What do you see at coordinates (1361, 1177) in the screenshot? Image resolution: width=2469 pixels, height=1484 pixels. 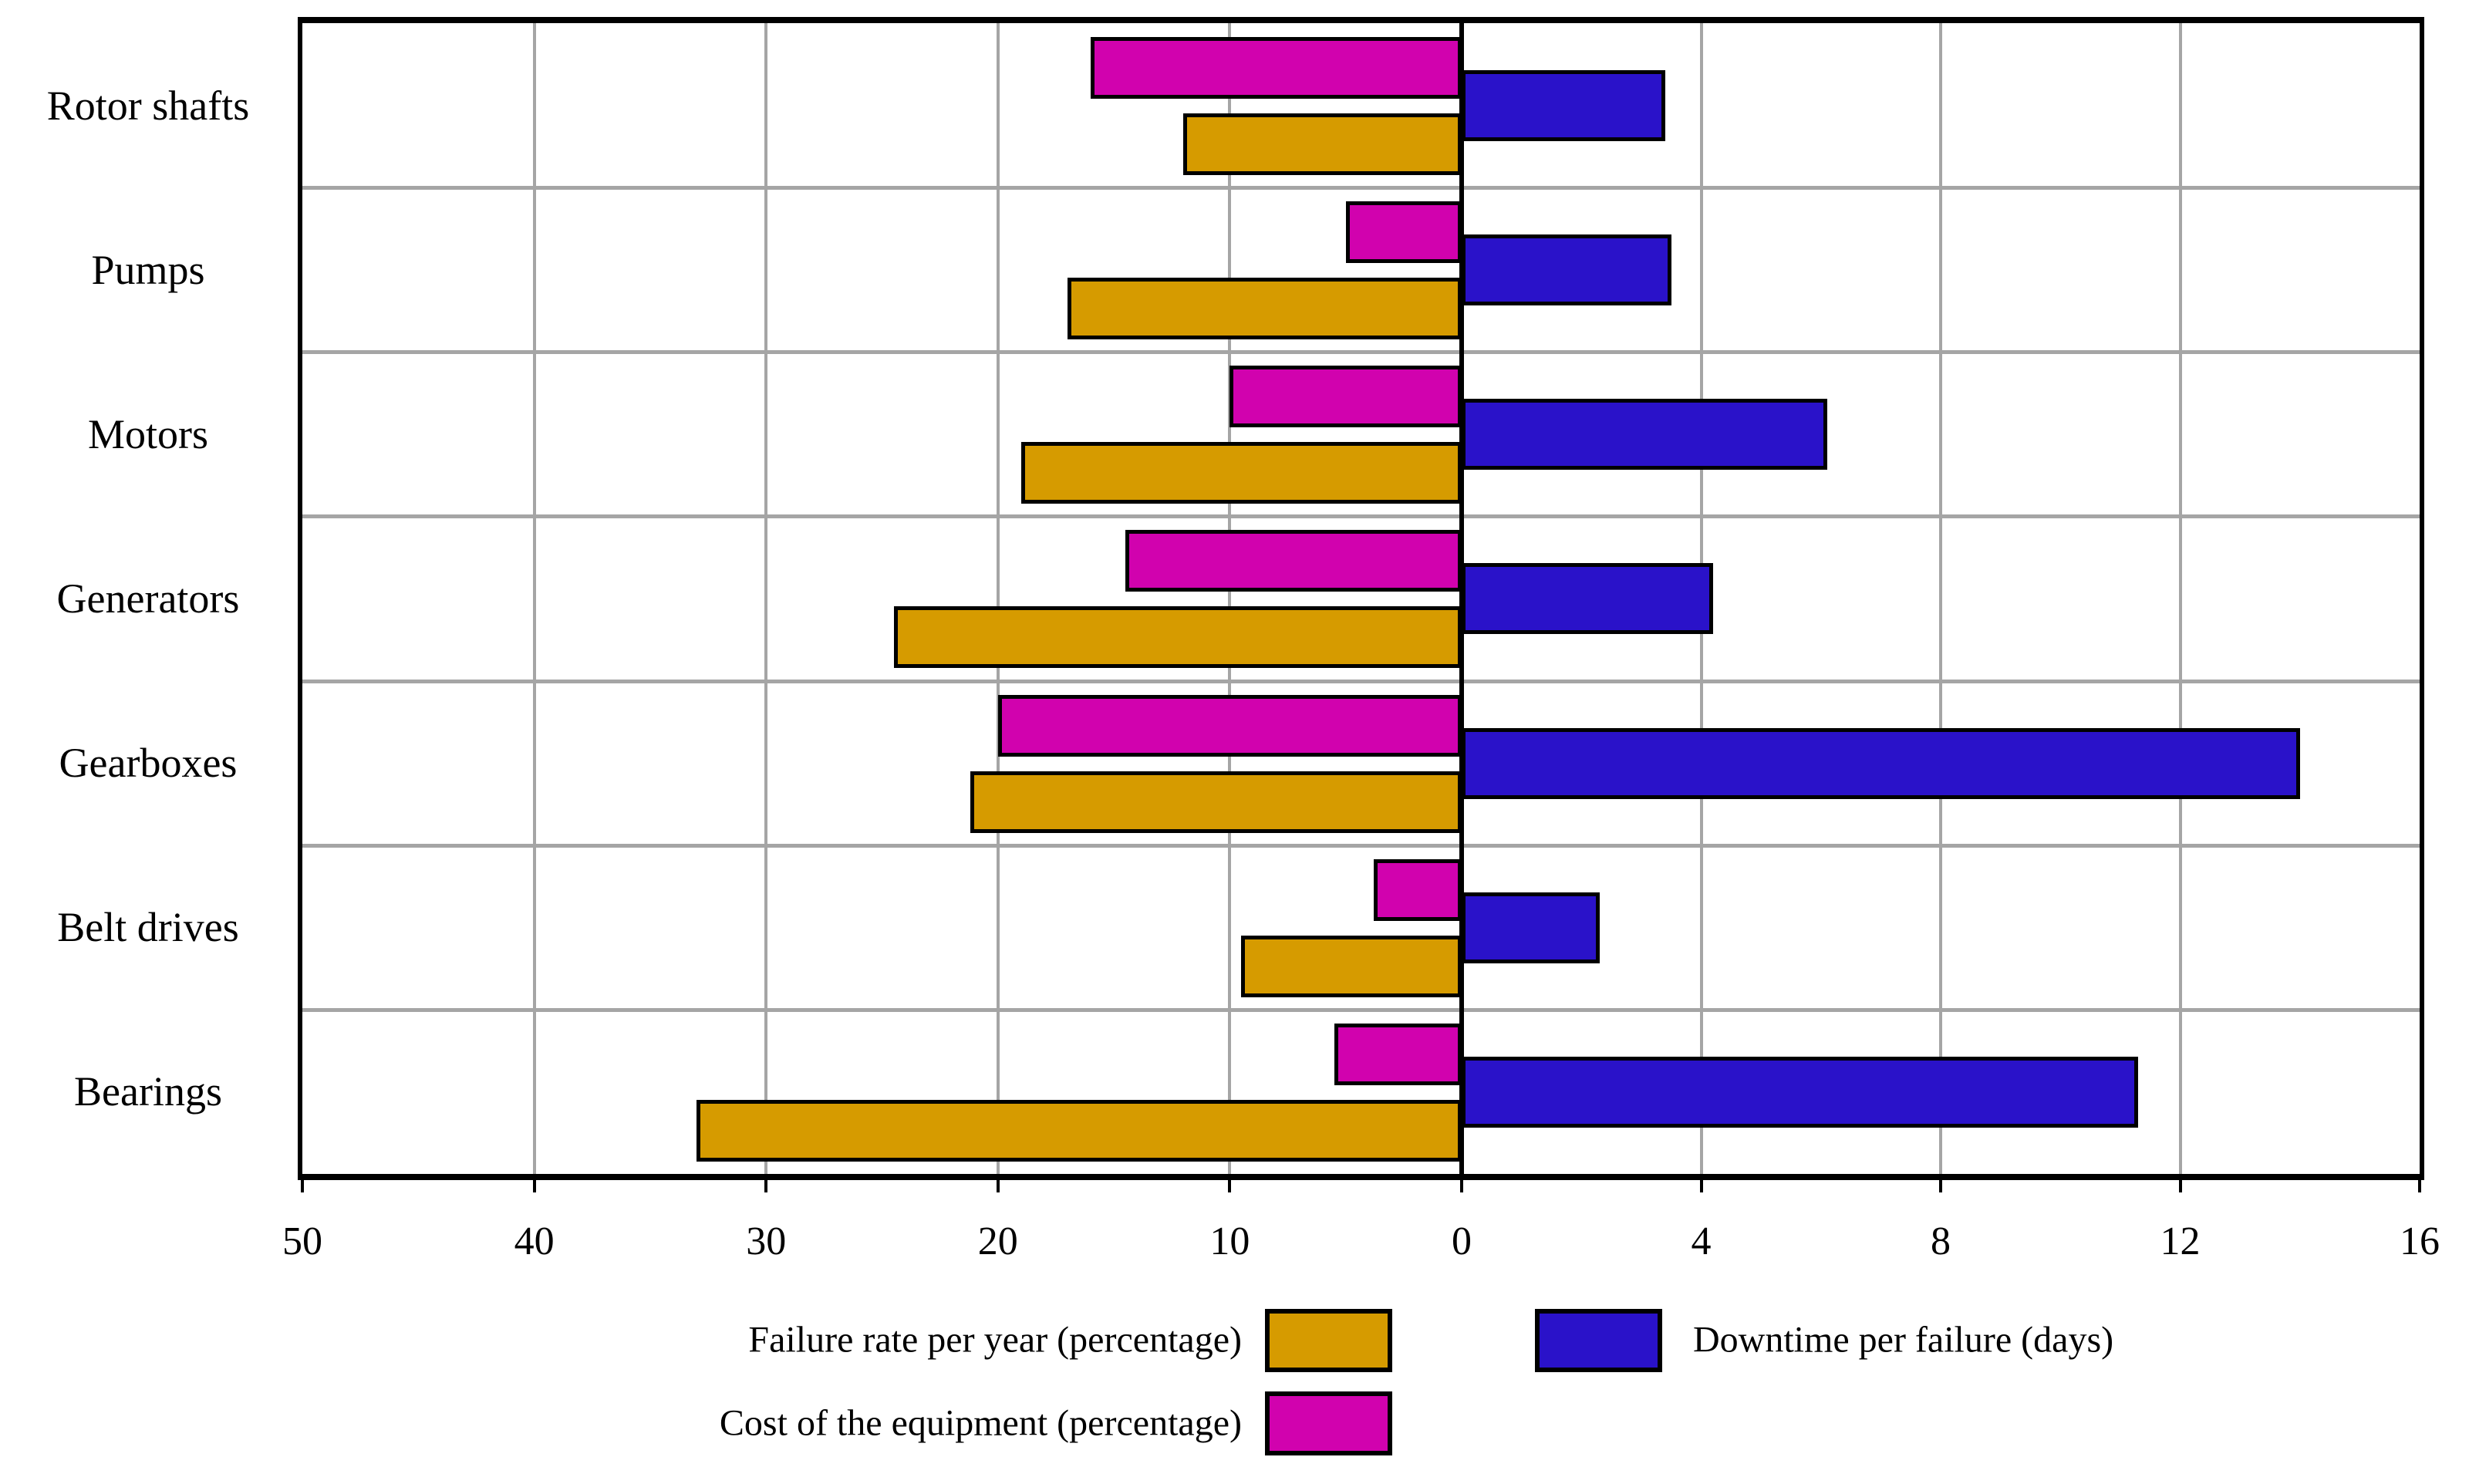 I see `plot-border-bottom` at bounding box center [1361, 1177].